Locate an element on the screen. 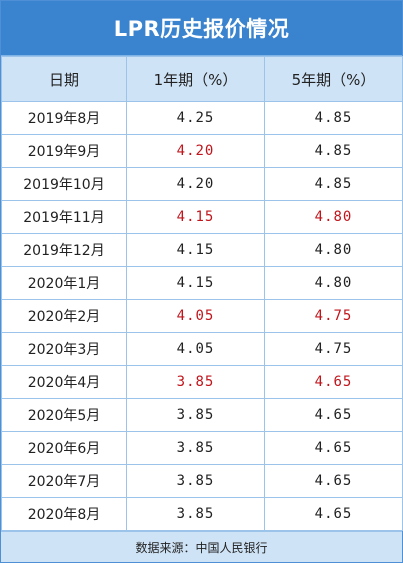 The width and height of the screenshot is (403, 563). row-one-year-rate: 4.25 is located at coordinates (195, 118).